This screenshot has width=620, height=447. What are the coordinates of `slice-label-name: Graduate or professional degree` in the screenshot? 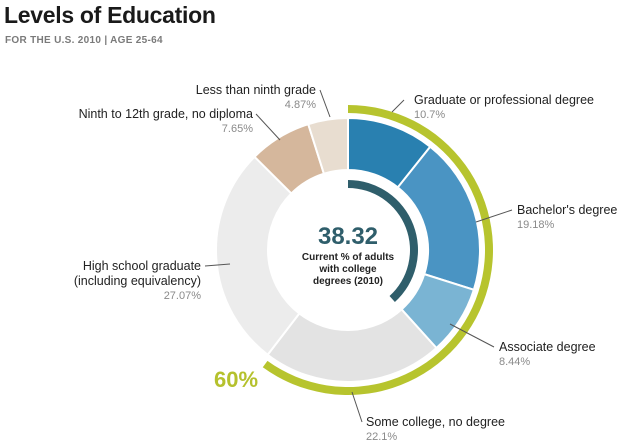 It's located at (504, 100).